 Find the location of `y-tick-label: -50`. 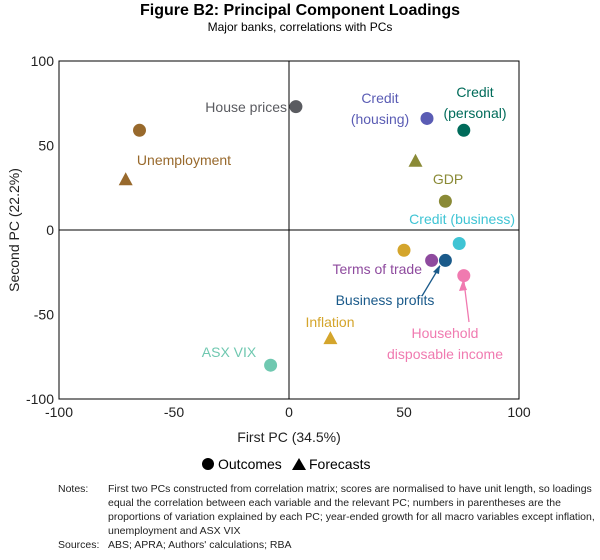

y-tick-label: -50 is located at coordinates (44, 315).